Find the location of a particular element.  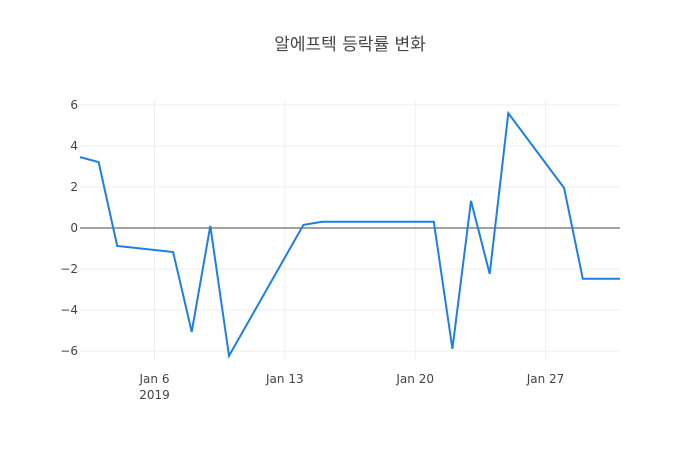

x-axis-ticks: Jan 6 2019 Jan 13 Jan 20 Jan 27 is located at coordinates (352, 387).